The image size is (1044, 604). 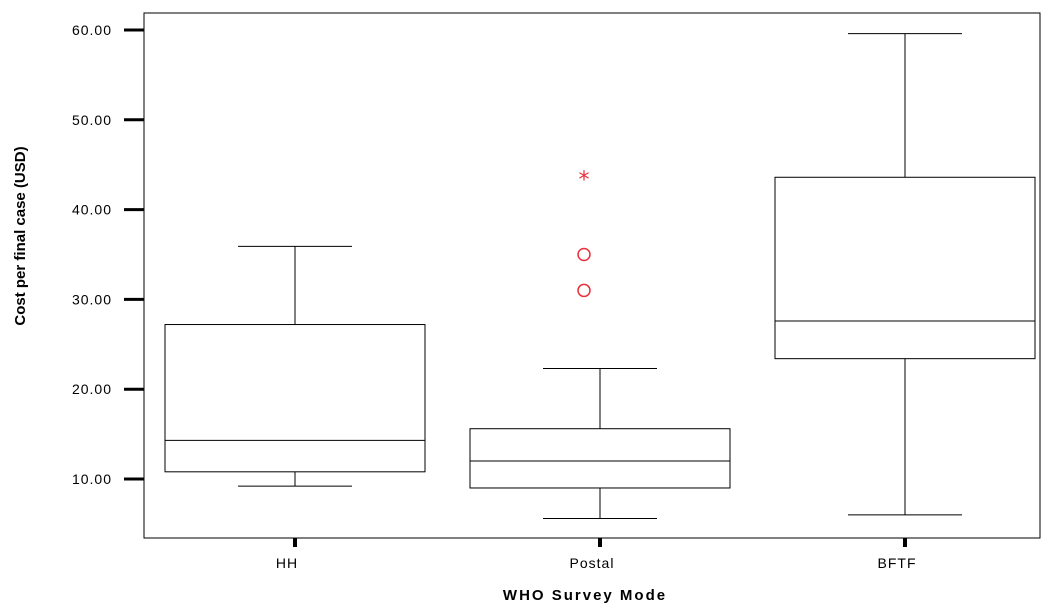 What do you see at coordinates (92, 30) in the screenshot?
I see `y-tick-label: 60.00` at bounding box center [92, 30].